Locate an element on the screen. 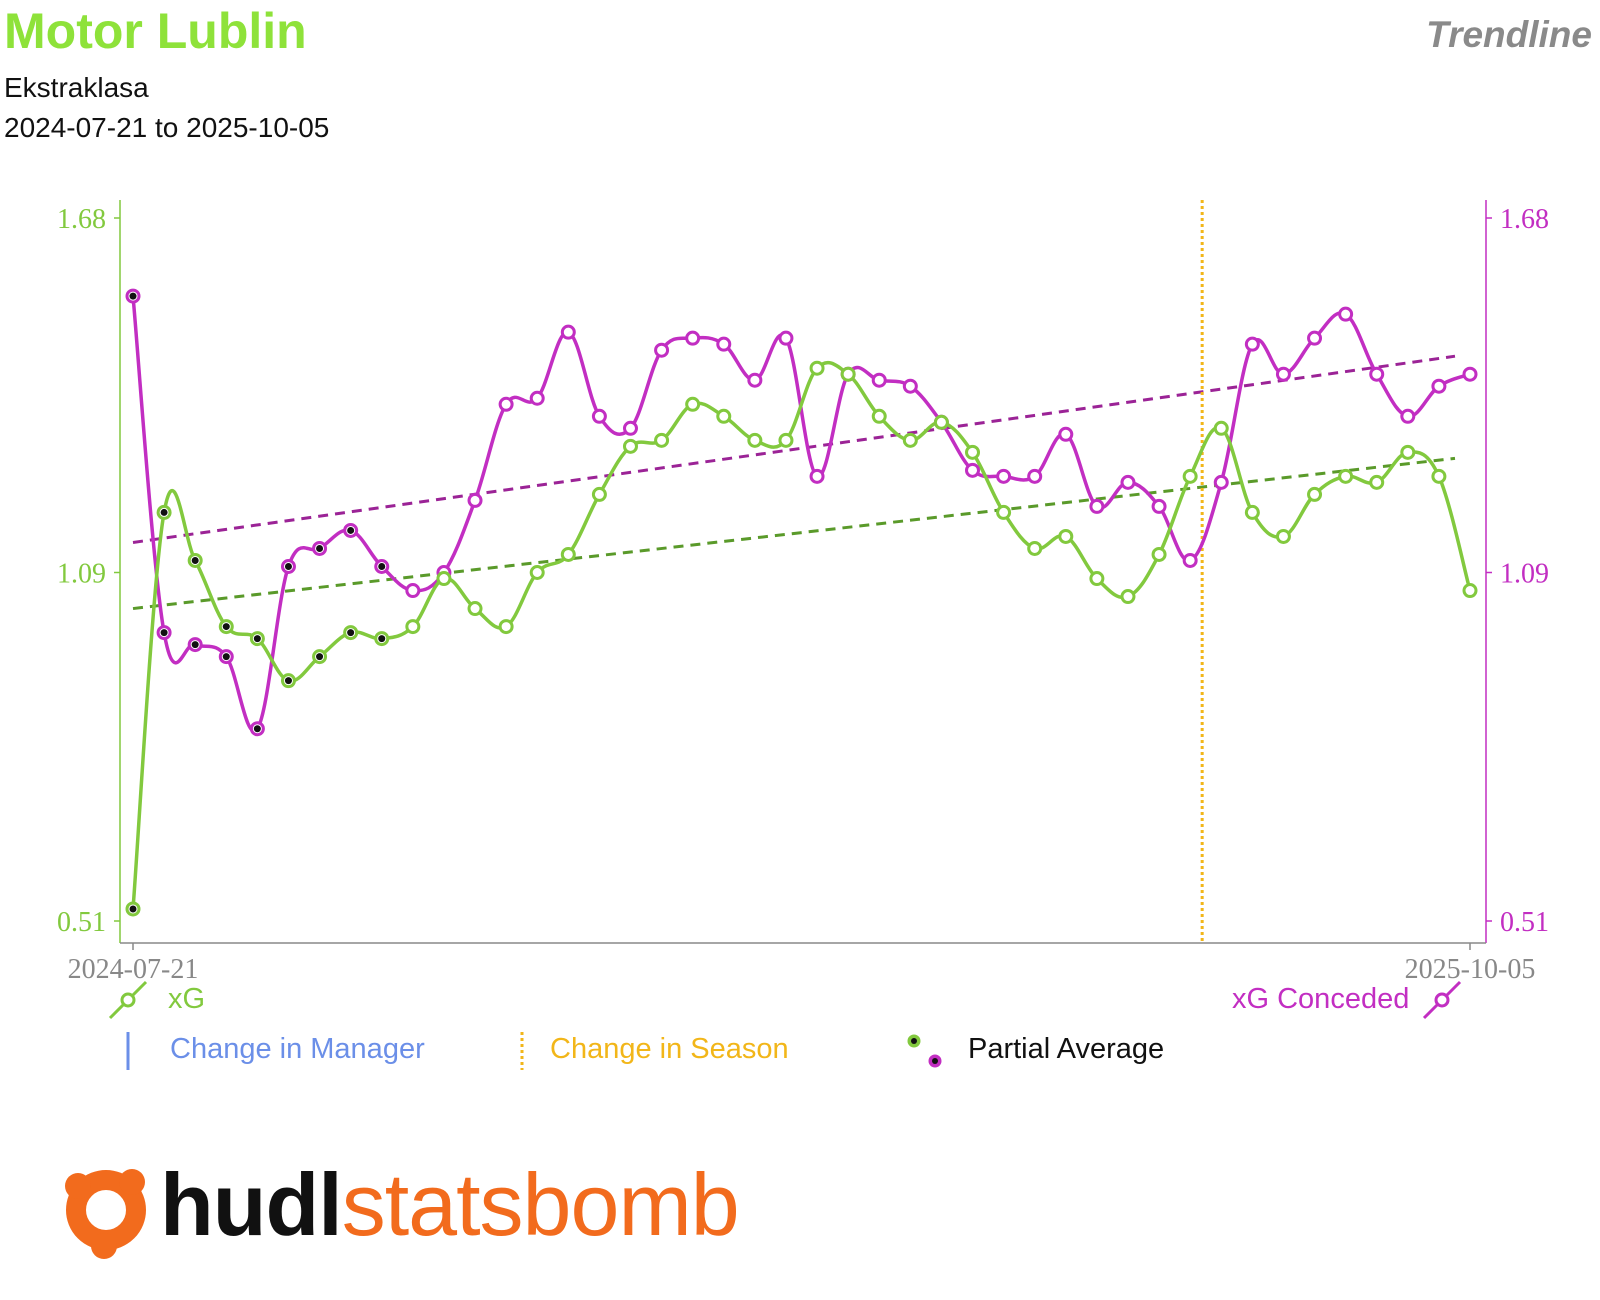 This screenshot has width=1600, height=1300. team-name: Motor Lublin is located at coordinates (155, 31).